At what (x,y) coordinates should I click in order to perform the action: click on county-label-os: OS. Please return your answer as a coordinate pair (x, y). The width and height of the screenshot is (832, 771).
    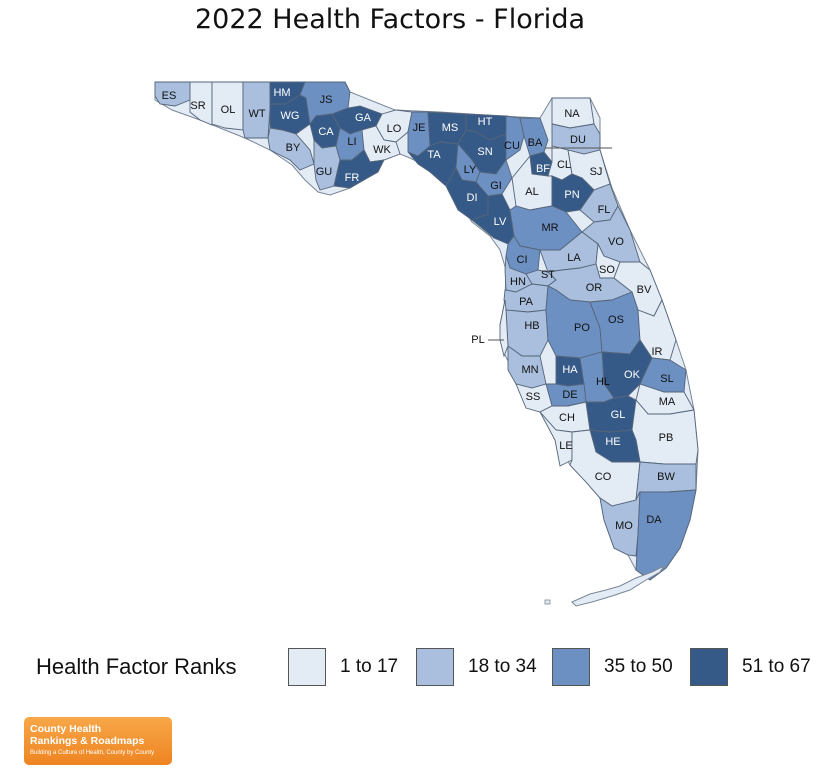
    Looking at the image, I should click on (616, 320).